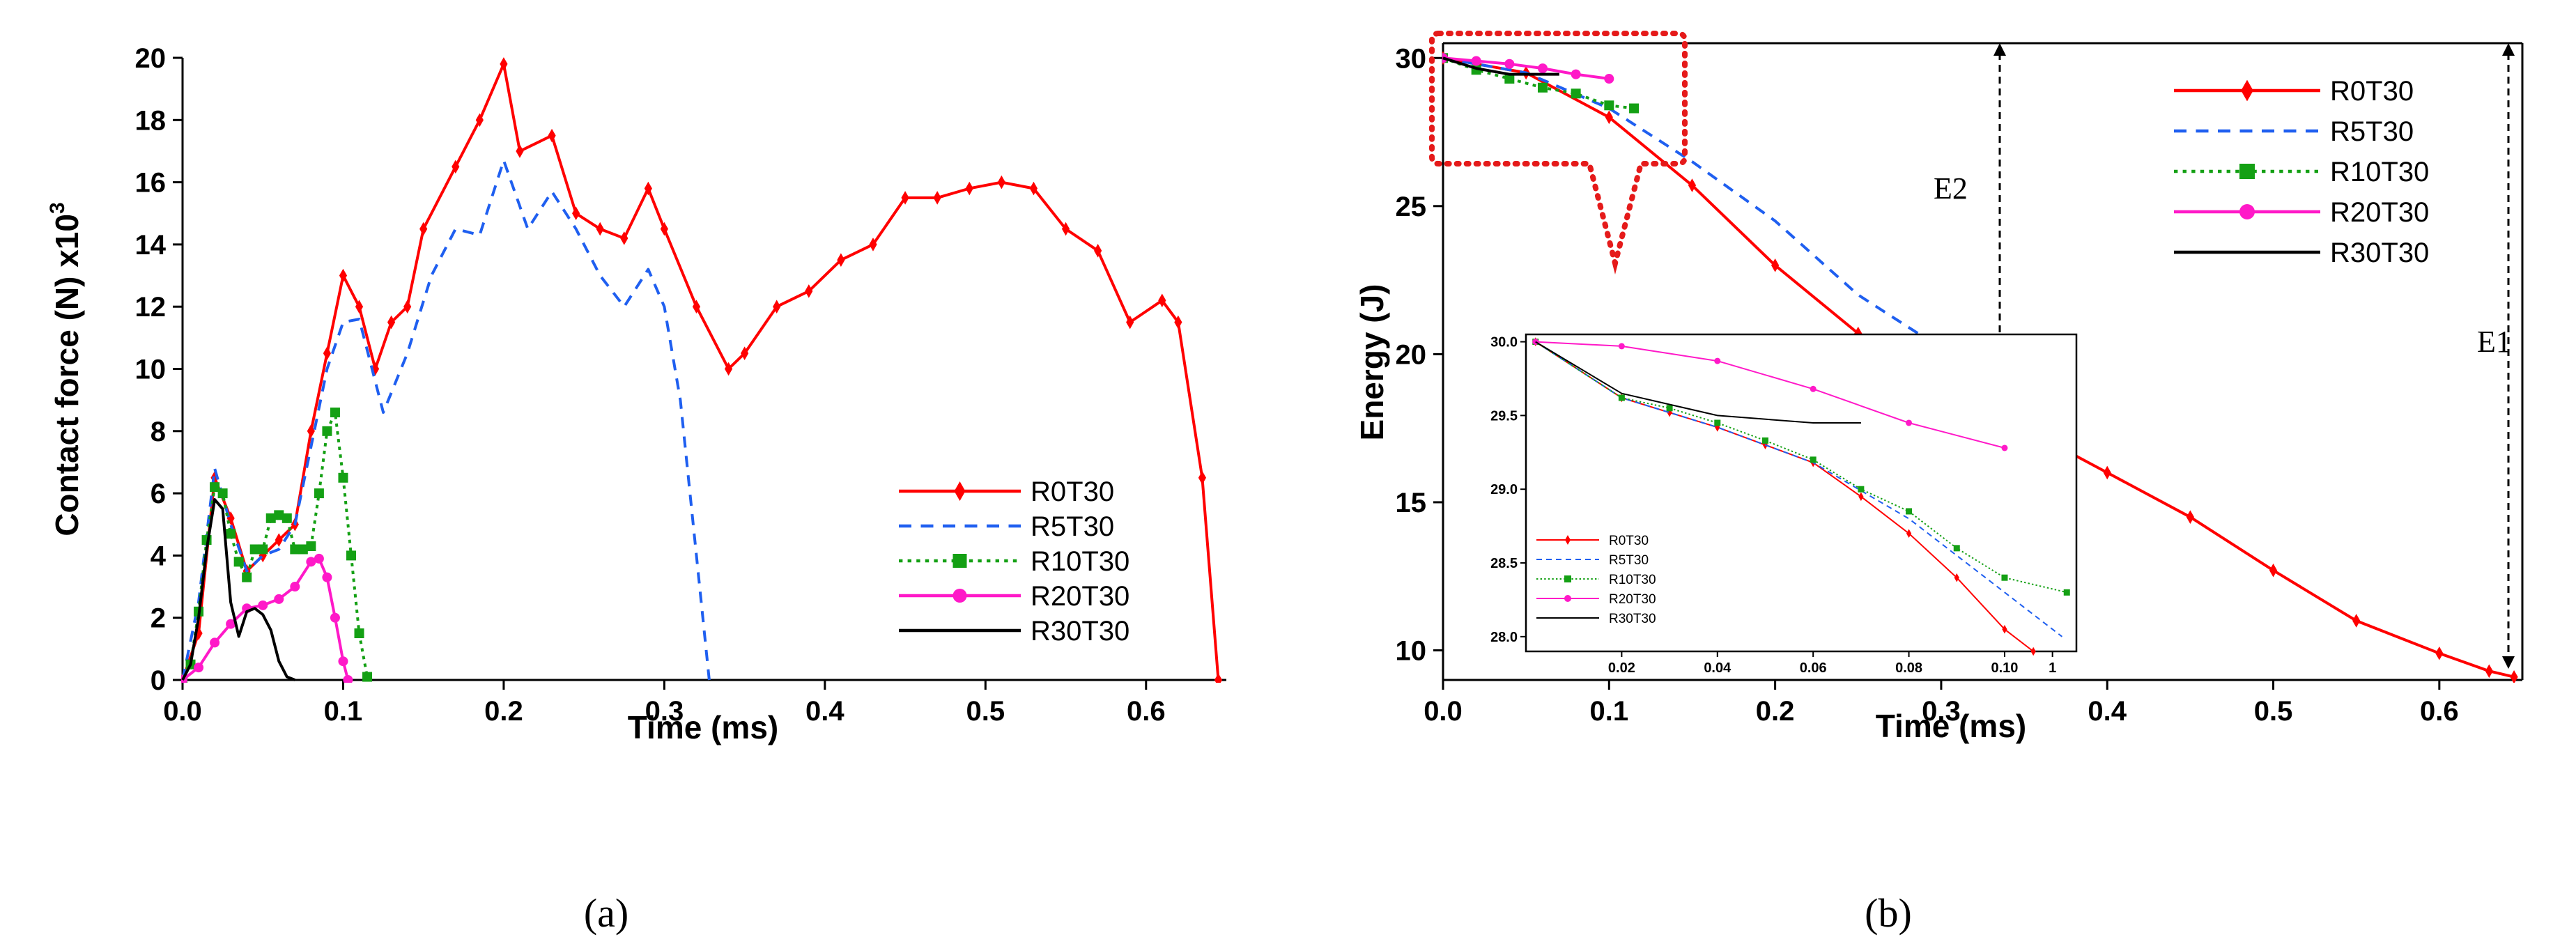  I want to click on chart-a-ytick-label: 6, so click(158, 494).